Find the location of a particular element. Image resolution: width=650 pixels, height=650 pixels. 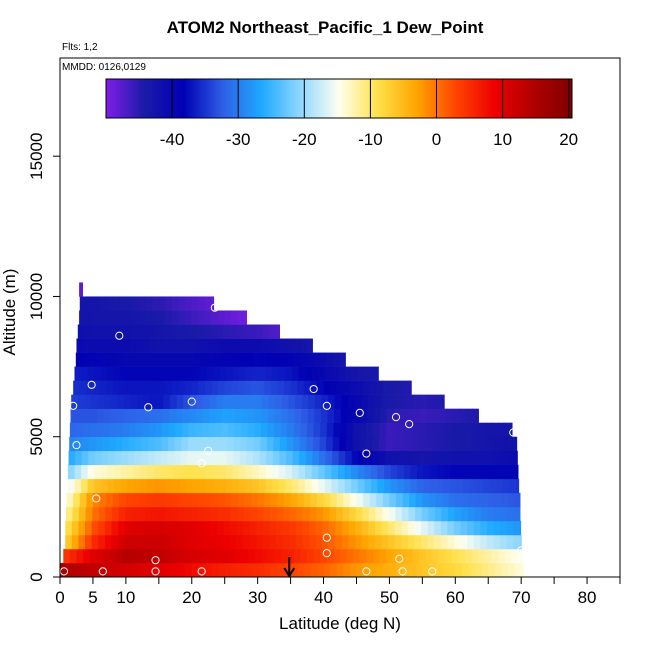

chart-title: ATOM2 Northeast_Pacific_1 Dew_Point is located at coordinates (325, 27).